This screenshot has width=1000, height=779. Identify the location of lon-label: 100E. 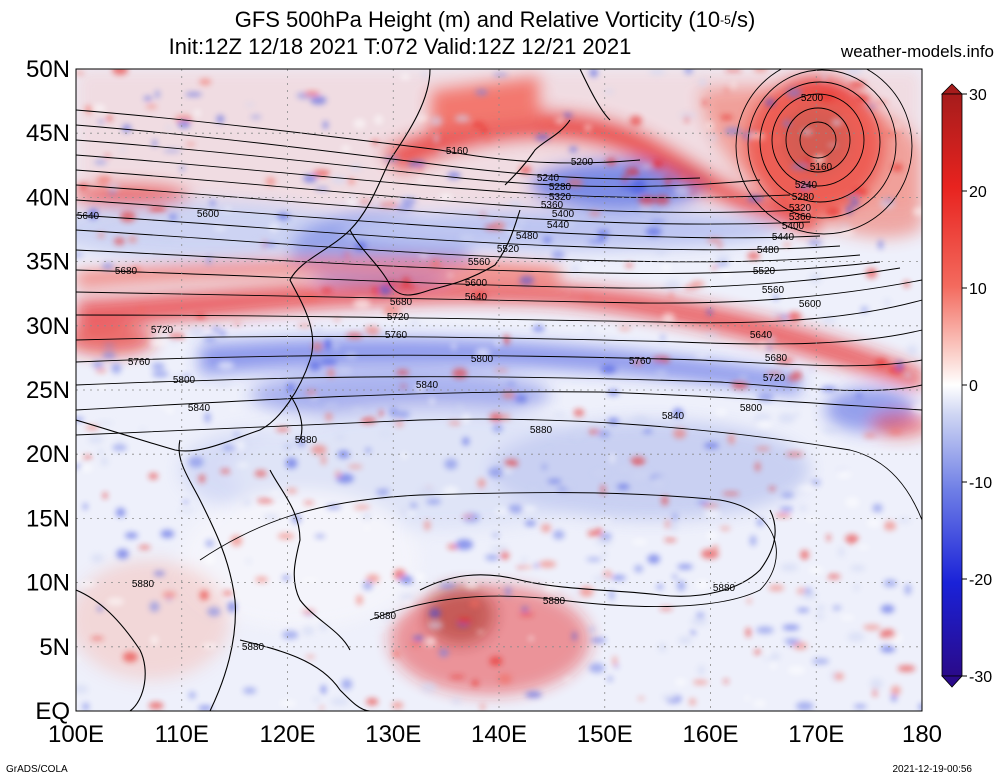
(76, 734).